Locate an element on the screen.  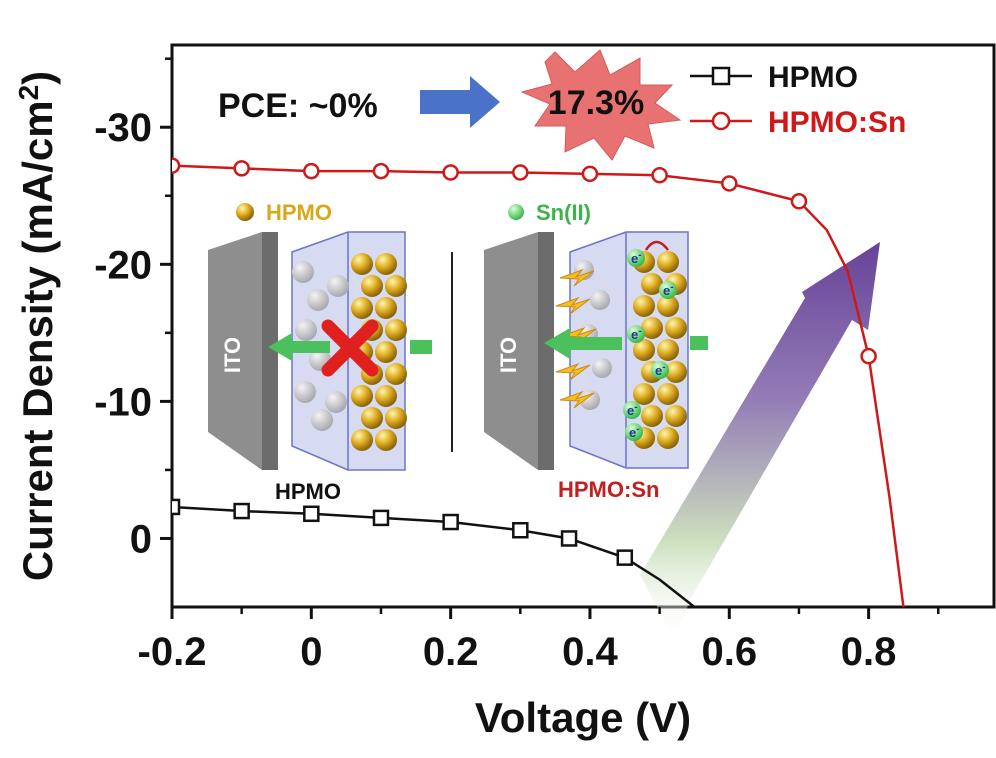
y-axis-title: Current Density (mA/cm2) is located at coordinates (37, 326).